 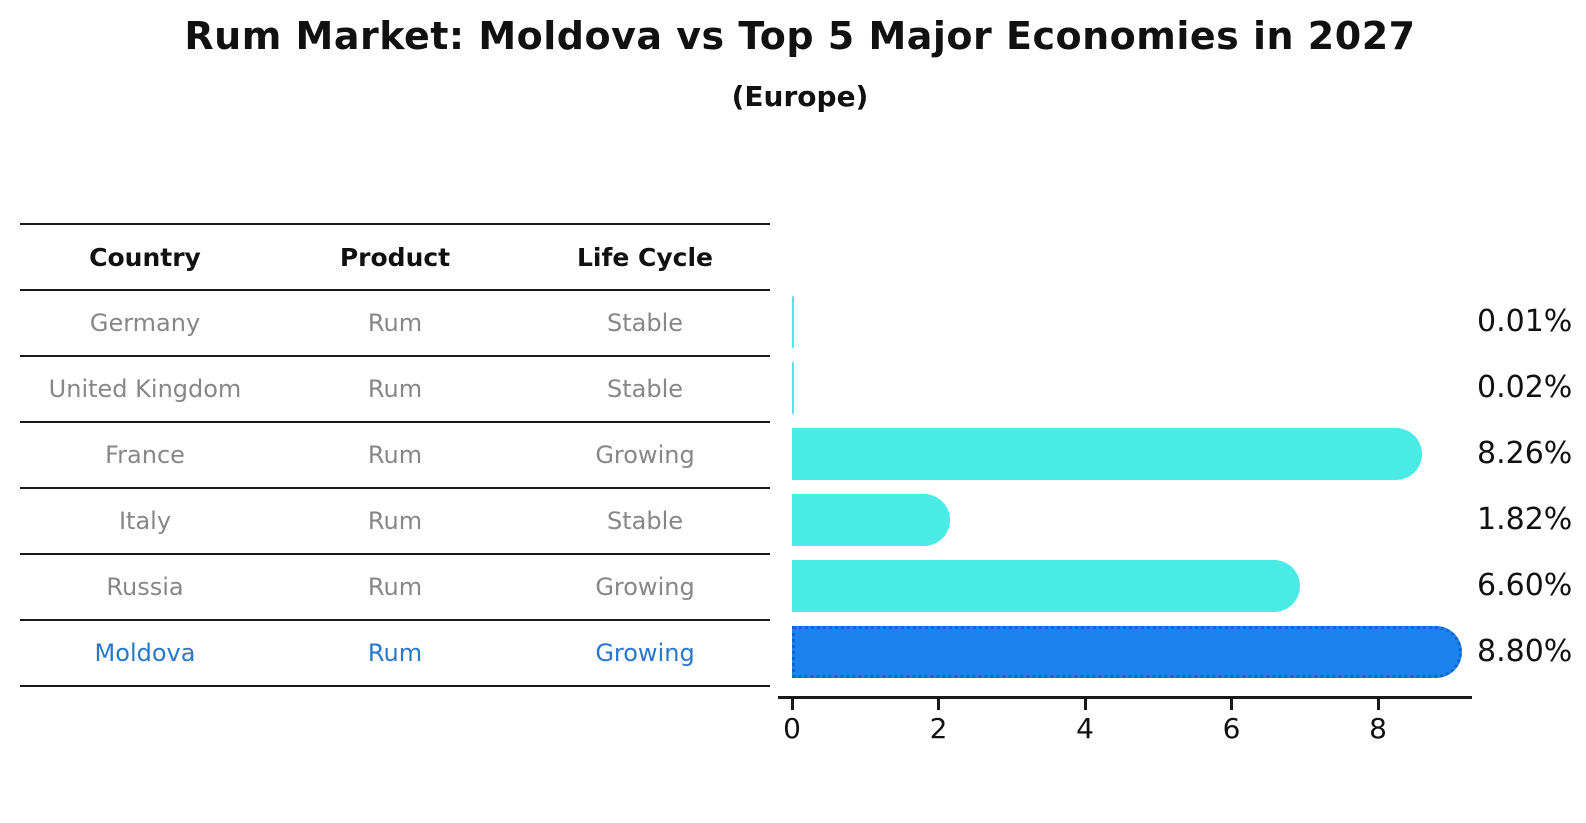 What do you see at coordinates (1046, 586) in the screenshot?
I see `bar-russia` at bounding box center [1046, 586].